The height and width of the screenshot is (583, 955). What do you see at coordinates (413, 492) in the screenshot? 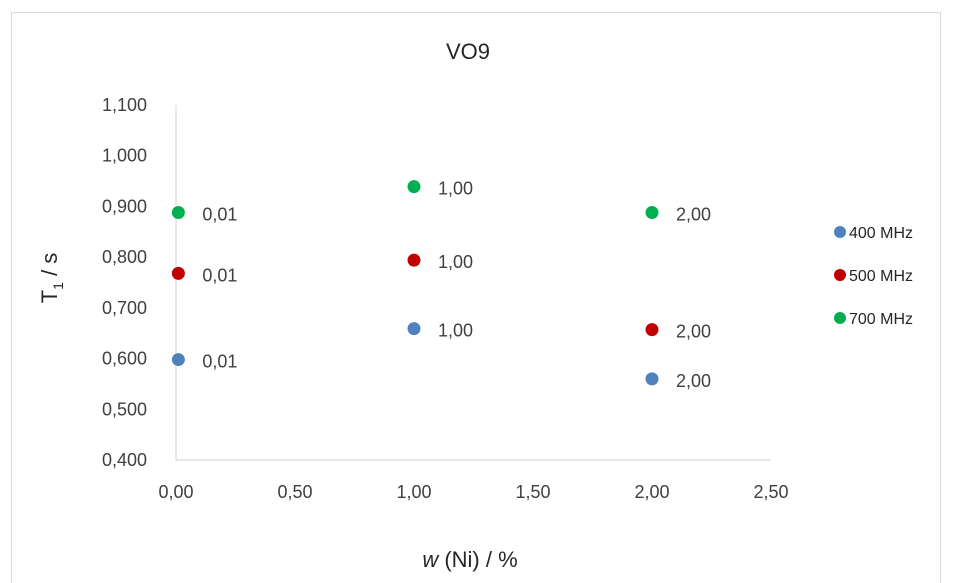
I see `x-tick-label: 1,00` at bounding box center [413, 492].